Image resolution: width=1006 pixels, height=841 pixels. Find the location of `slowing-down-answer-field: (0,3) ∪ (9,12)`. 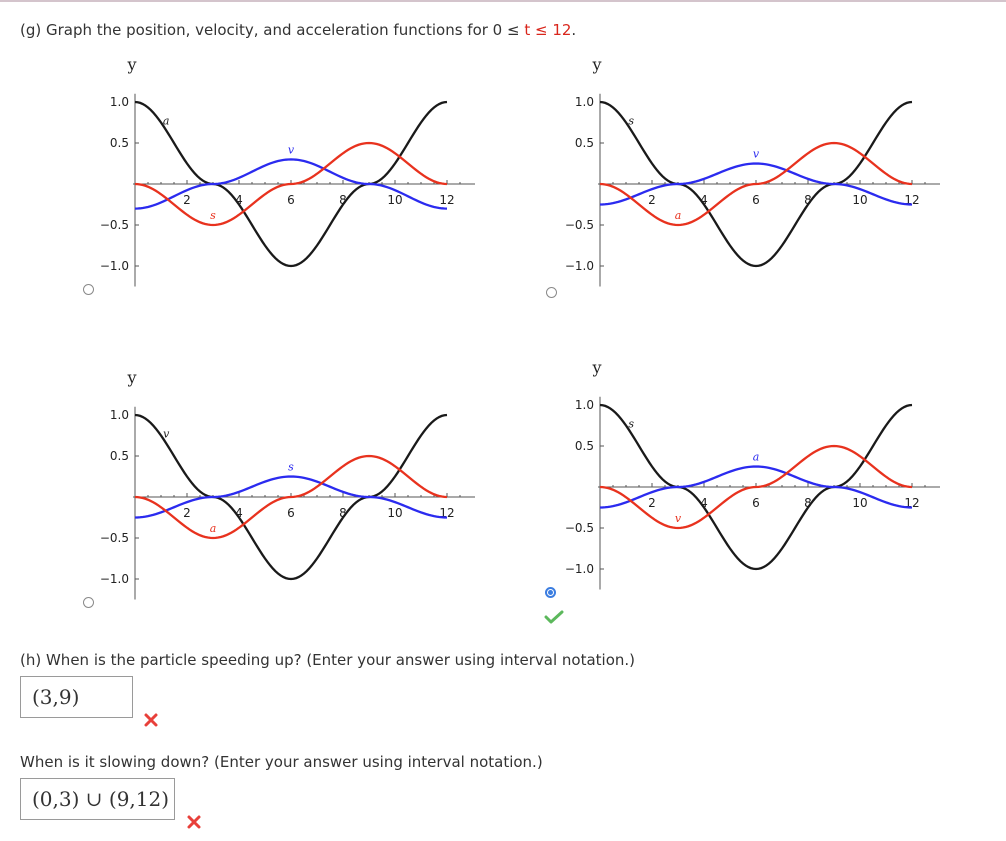

slowing-down-answer-field: (0,3) ∪ (9,12) is located at coordinates (97, 799).